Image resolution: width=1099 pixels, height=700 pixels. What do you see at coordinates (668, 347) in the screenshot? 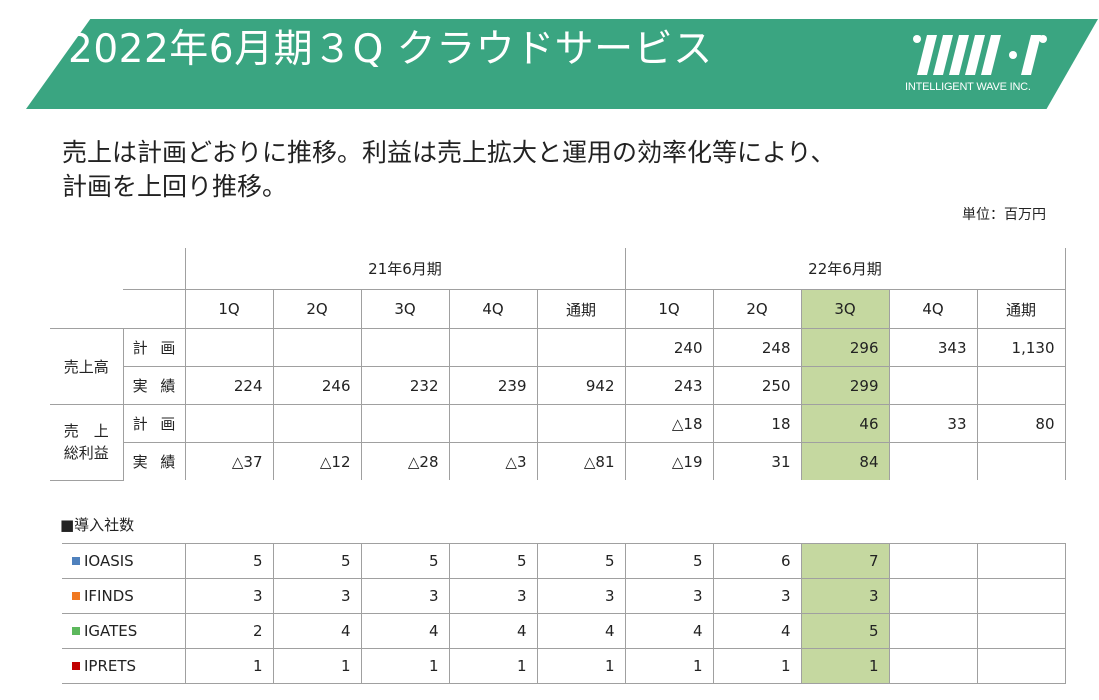
I see `value-cell: 240` at bounding box center [668, 347].